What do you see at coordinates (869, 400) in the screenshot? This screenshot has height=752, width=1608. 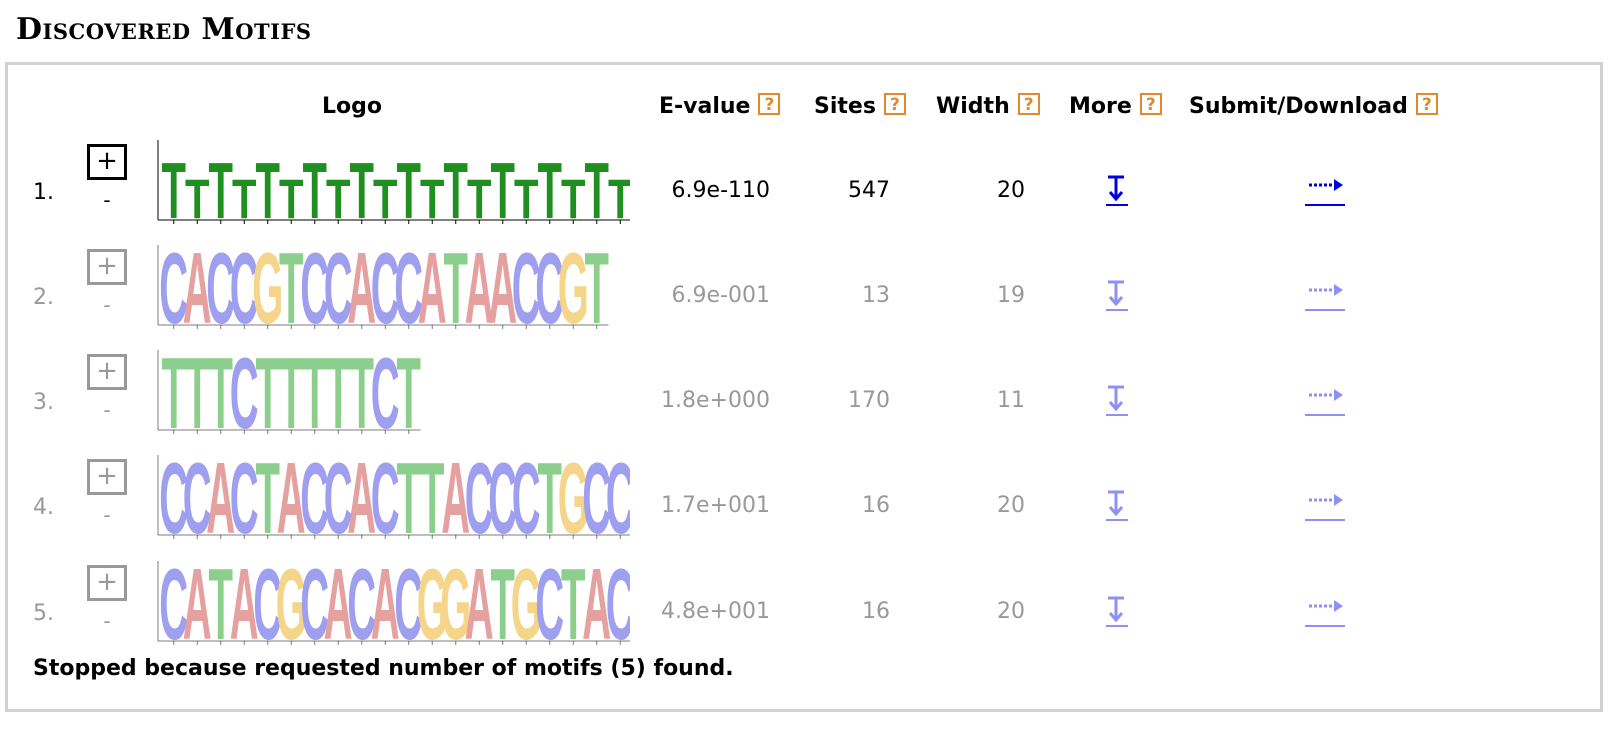 I see `motif-sites: 170` at bounding box center [869, 400].